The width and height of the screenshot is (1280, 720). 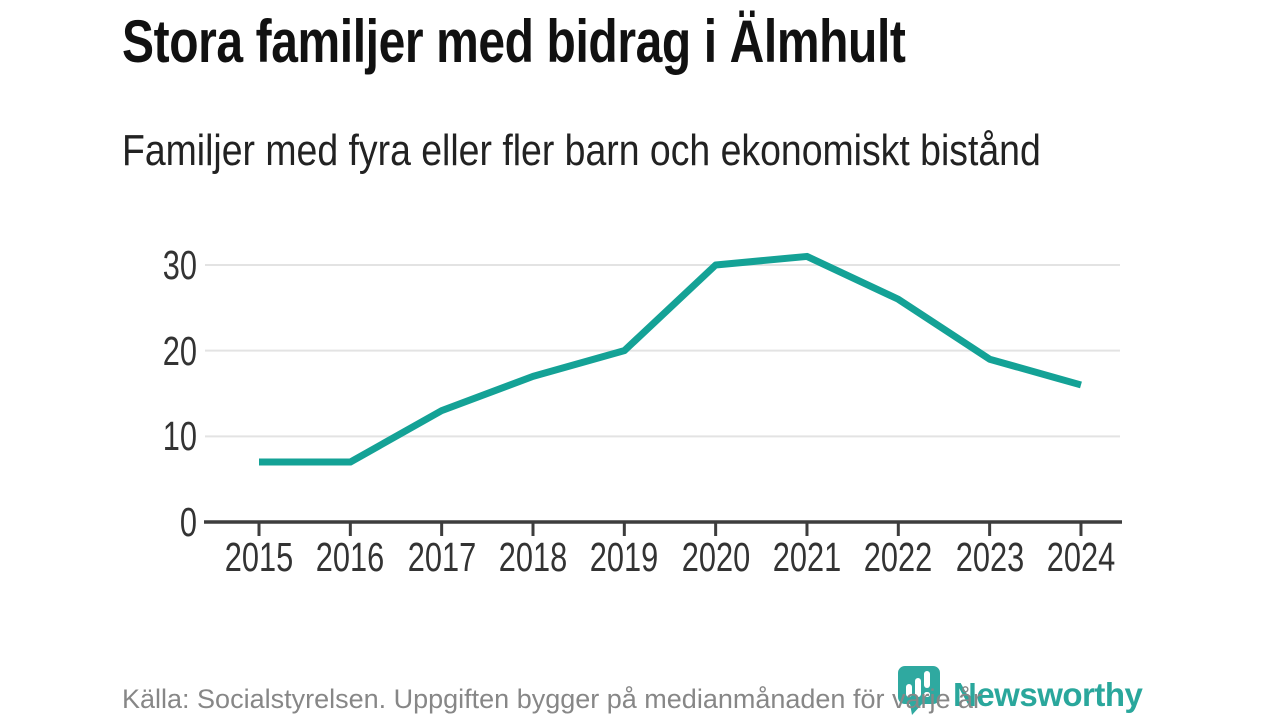 What do you see at coordinates (259, 557) in the screenshot?
I see `x-axis-label: 2015` at bounding box center [259, 557].